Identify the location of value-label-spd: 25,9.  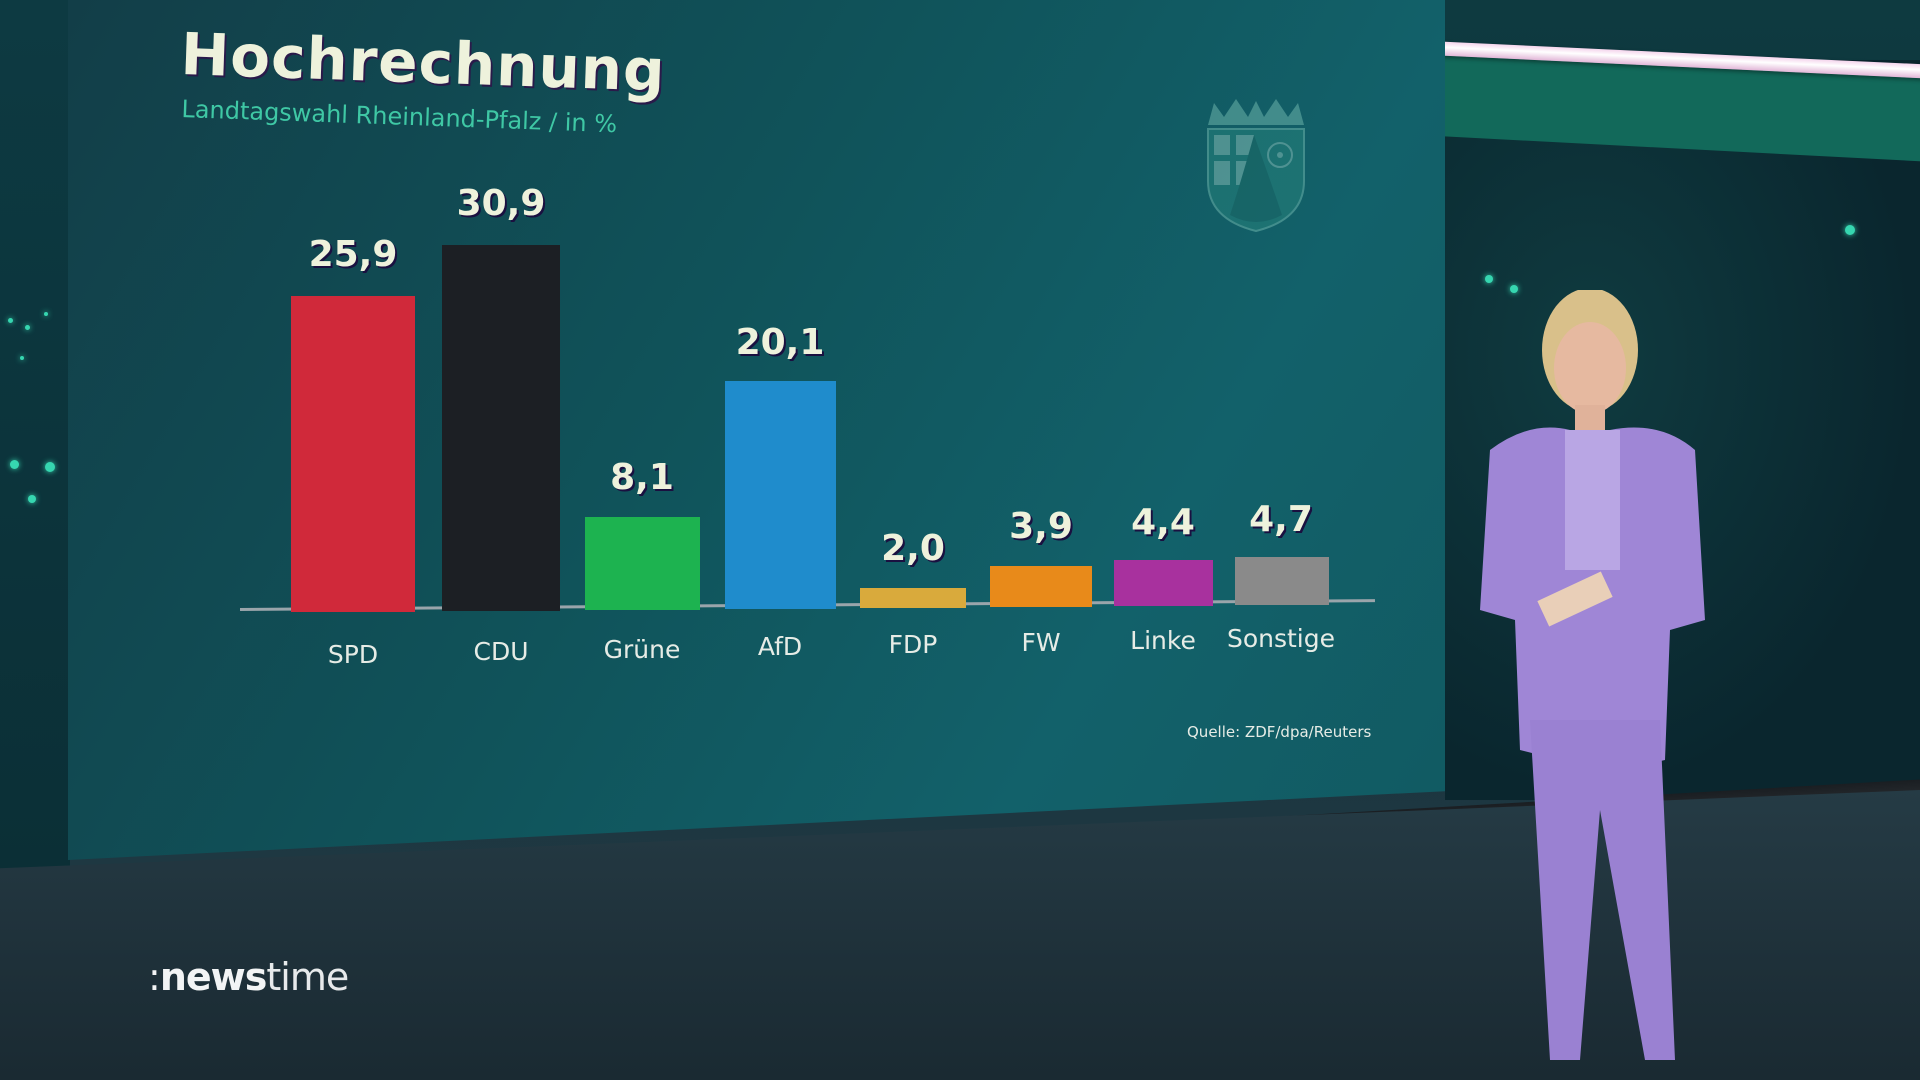
(353, 254).